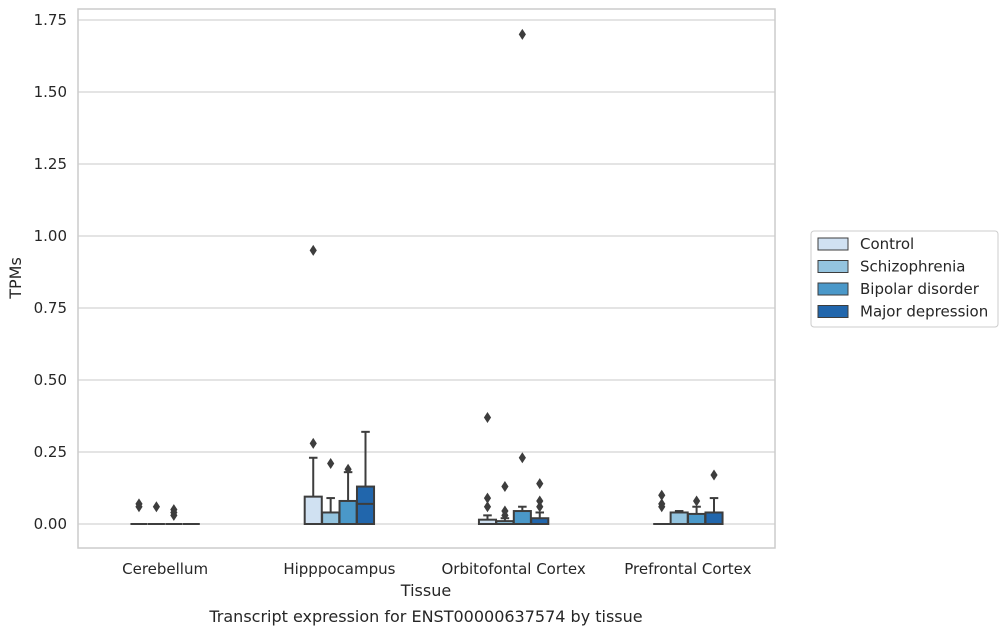  Describe the element at coordinates (15, 278) in the screenshot. I see `y-axis-title: TPMs` at that location.